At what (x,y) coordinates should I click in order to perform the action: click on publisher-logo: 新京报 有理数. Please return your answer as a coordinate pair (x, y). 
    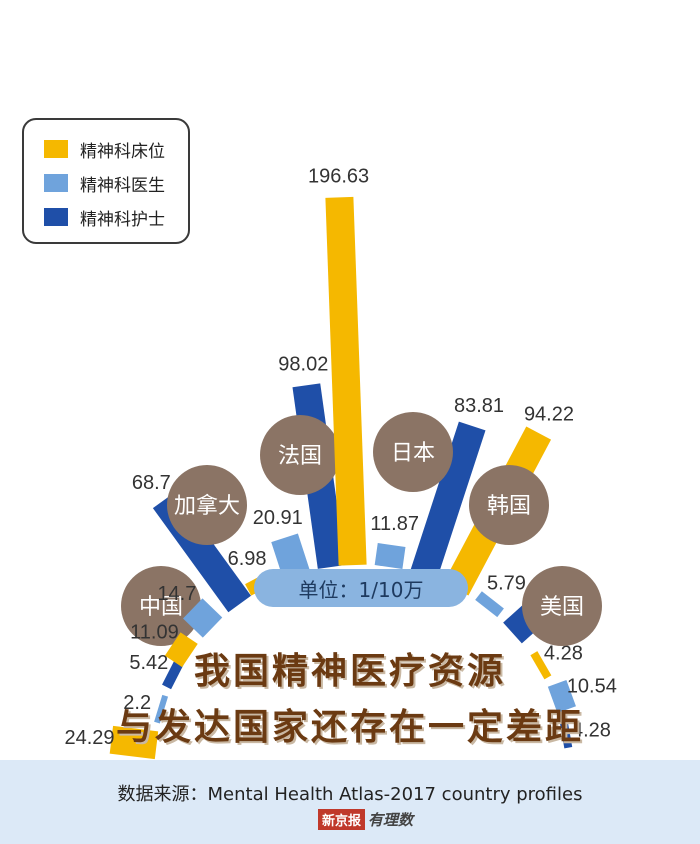
    Looking at the image, I should click on (365, 819).